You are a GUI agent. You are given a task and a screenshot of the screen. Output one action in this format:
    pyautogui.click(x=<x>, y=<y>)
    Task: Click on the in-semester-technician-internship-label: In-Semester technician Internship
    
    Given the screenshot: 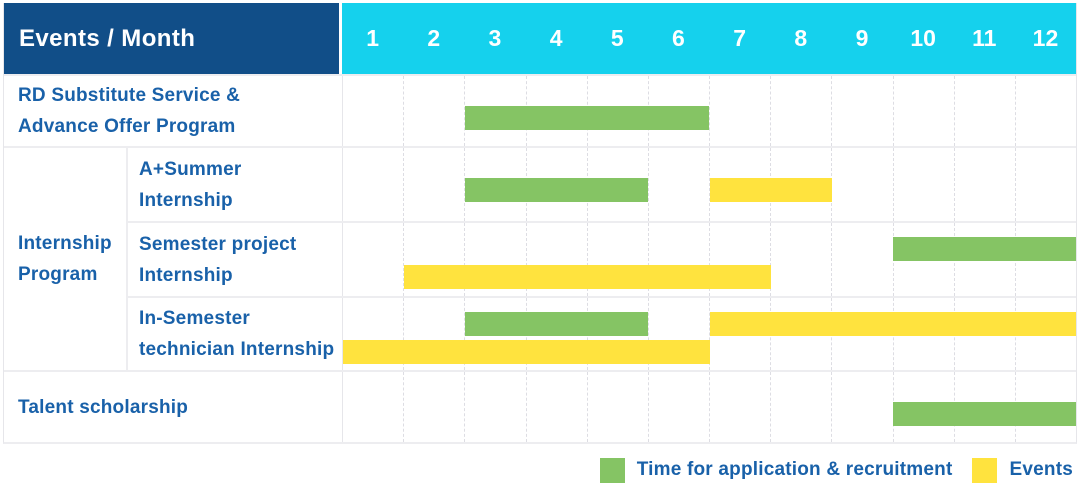 What is the action you would take?
    pyautogui.click(x=235, y=334)
    